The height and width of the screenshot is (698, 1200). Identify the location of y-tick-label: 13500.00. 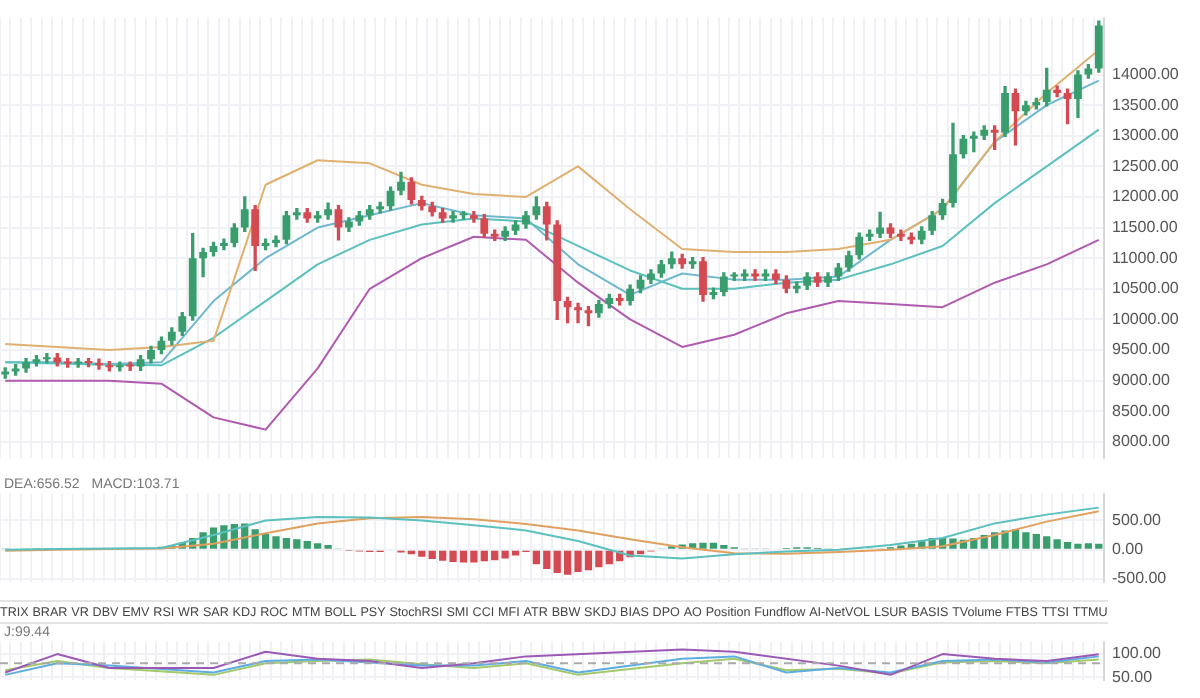
(1146, 104).